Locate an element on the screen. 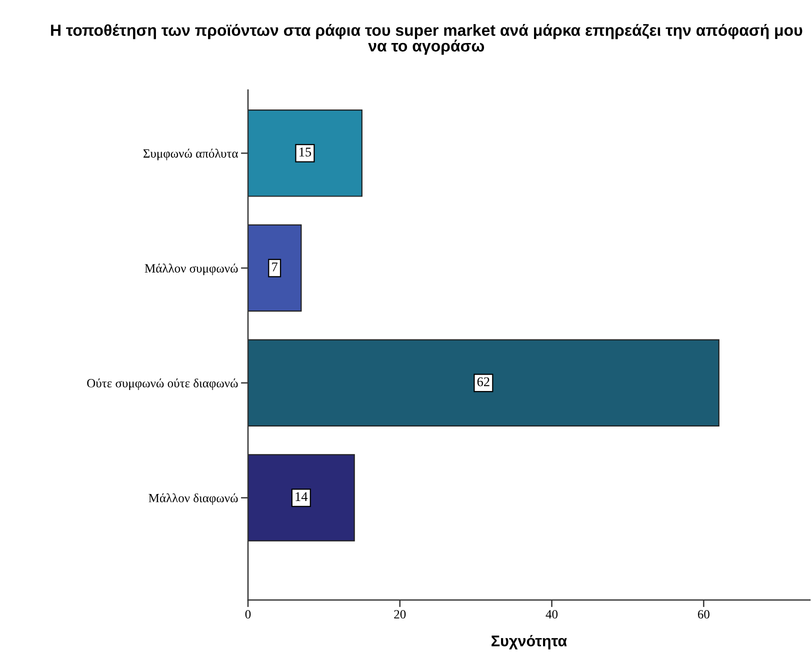 This screenshot has width=812, height=655. data-label: 15 is located at coordinates (306, 152).